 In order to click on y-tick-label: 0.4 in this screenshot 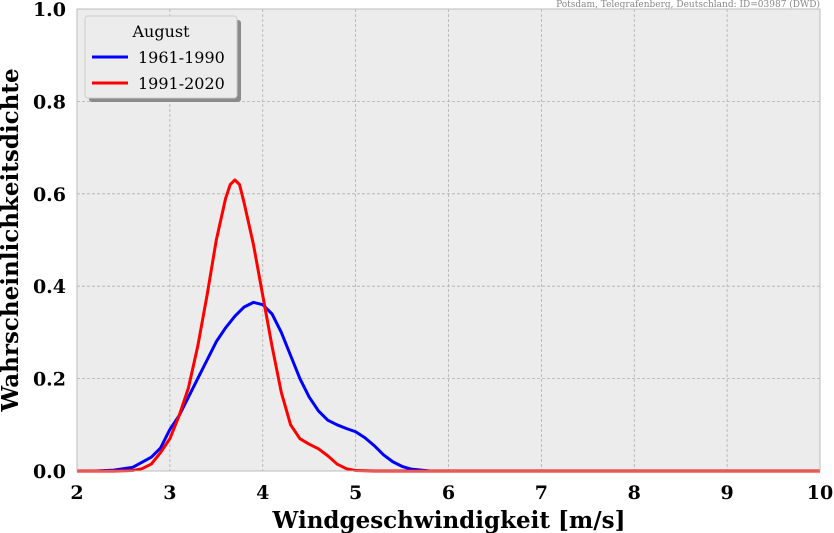, I will do `click(49, 287)`.